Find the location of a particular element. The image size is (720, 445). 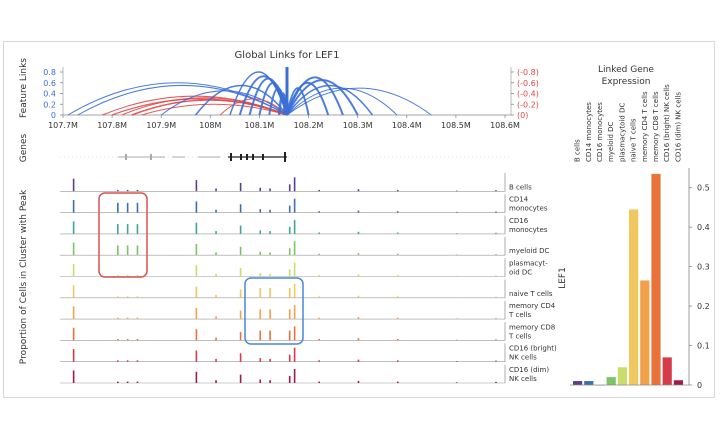

x-tick-label: 108.5M is located at coordinates (456, 125).